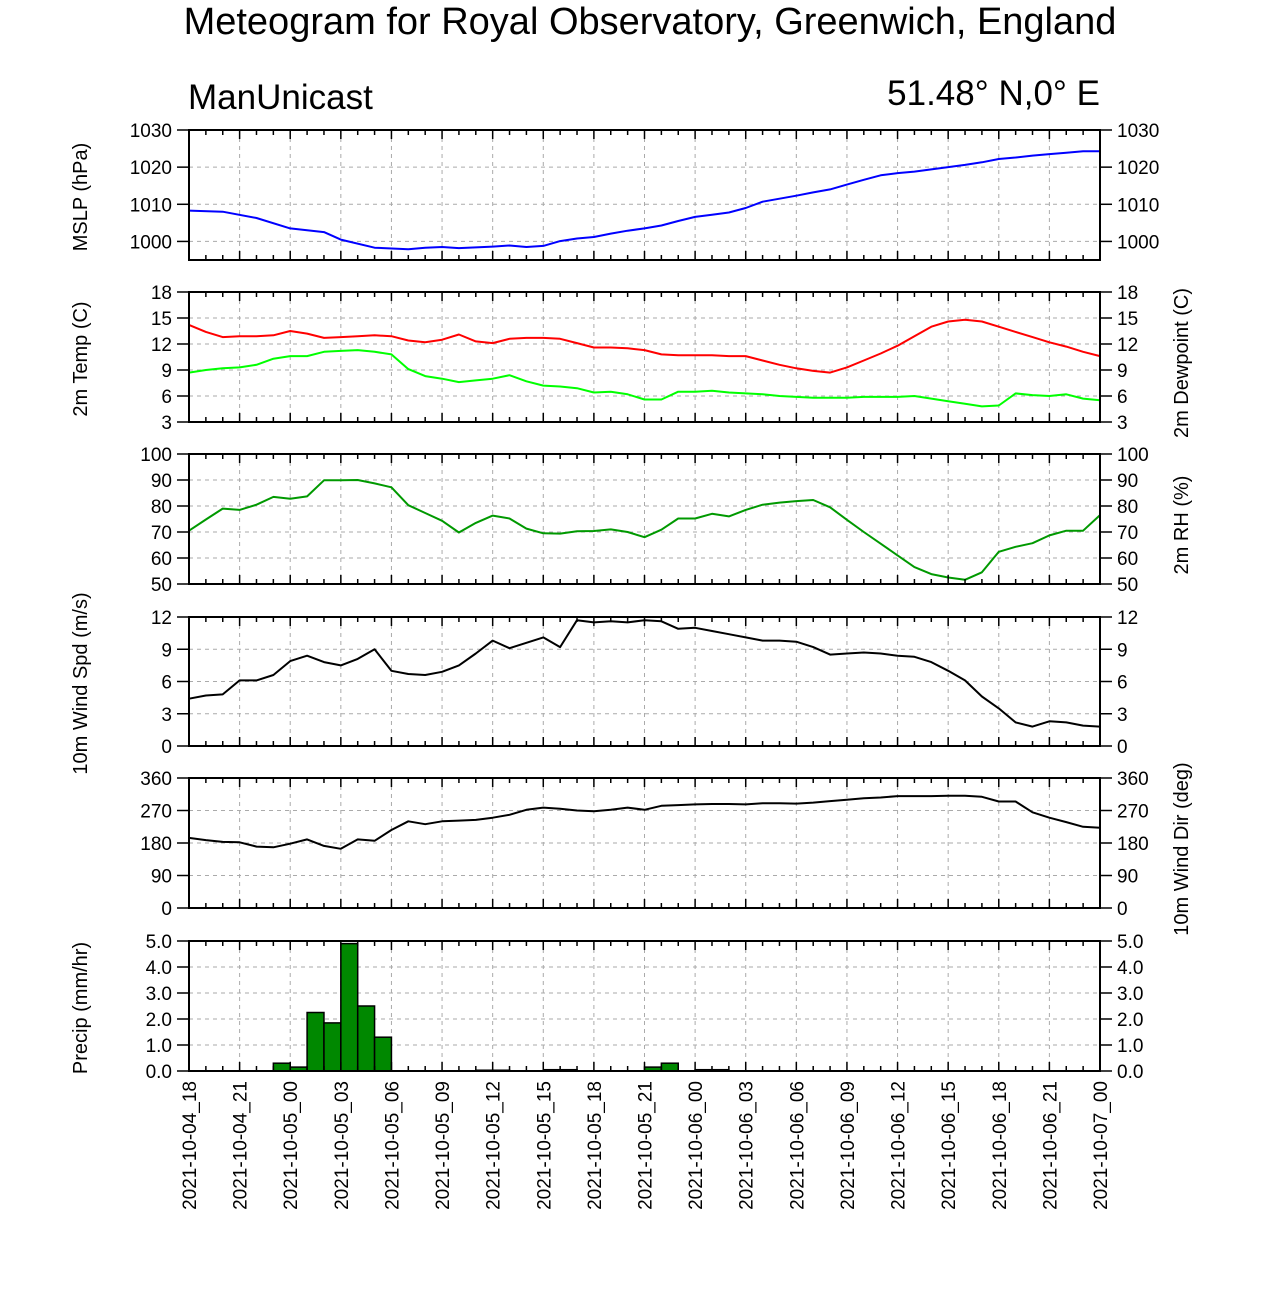 The image size is (1275, 1299). What do you see at coordinates (81, 358) in the screenshot?
I see `y-axis-title-left: 2m Temp (C)` at bounding box center [81, 358].